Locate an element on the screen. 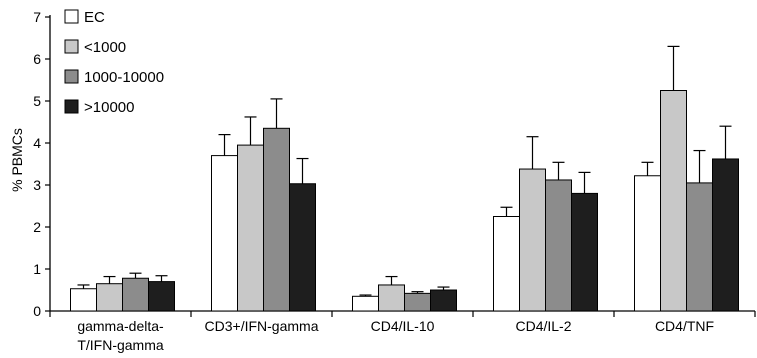  legend-label: EC is located at coordinates (94, 17).